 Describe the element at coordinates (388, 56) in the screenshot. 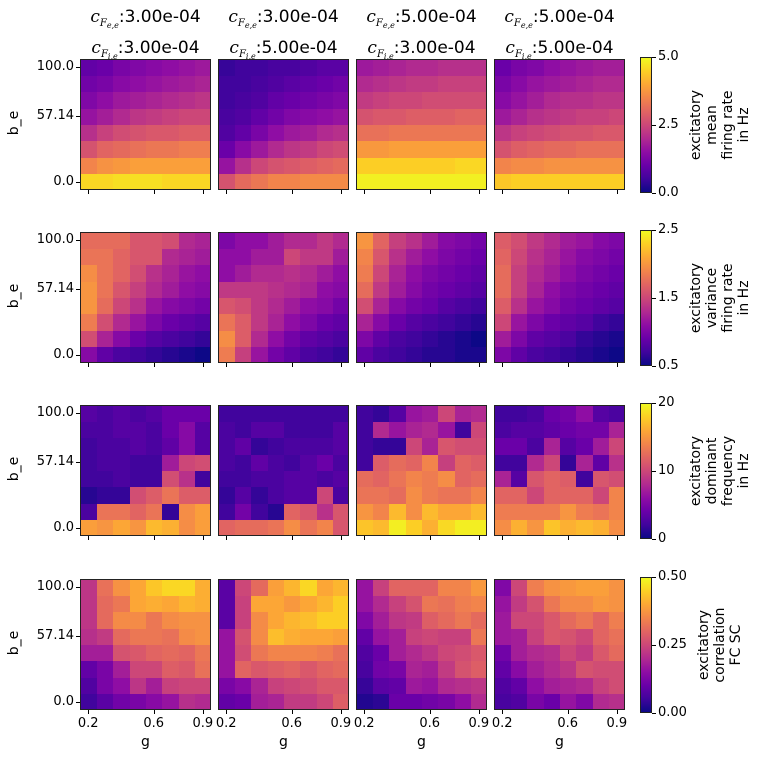

I see `subscript-index: i,e` at that location.